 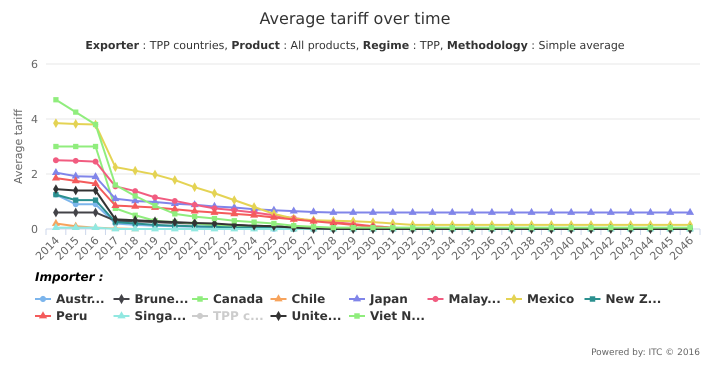 I want to click on chart-subtitle: Exporter : TPP countries, Product : All products, Regime : TPP, Methodology : Simple average, so click(x=355, y=45).